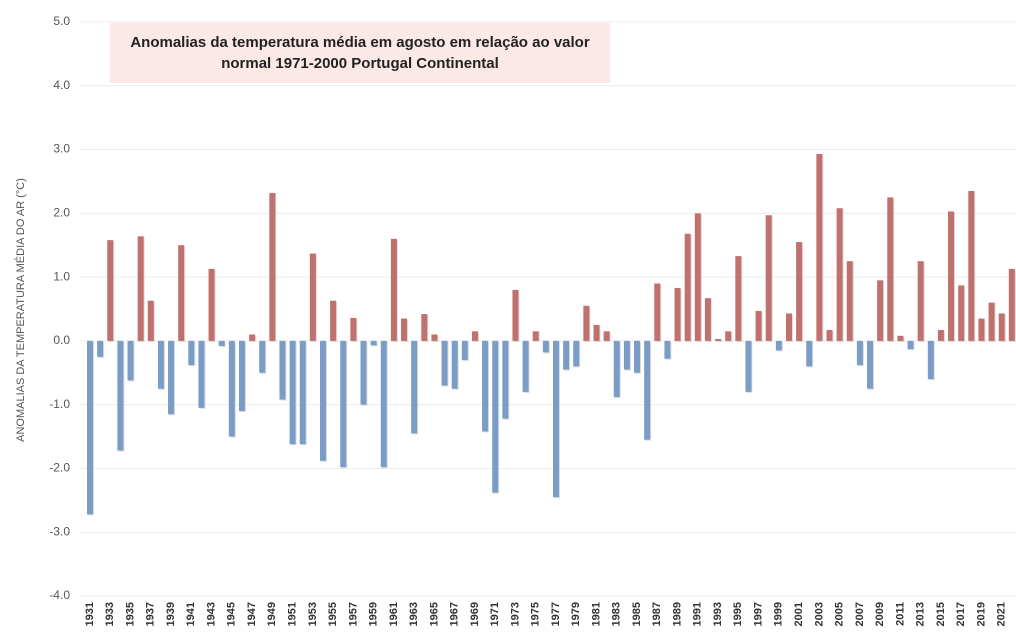  I want to click on y-tick-label: 1.0, so click(61, 276).